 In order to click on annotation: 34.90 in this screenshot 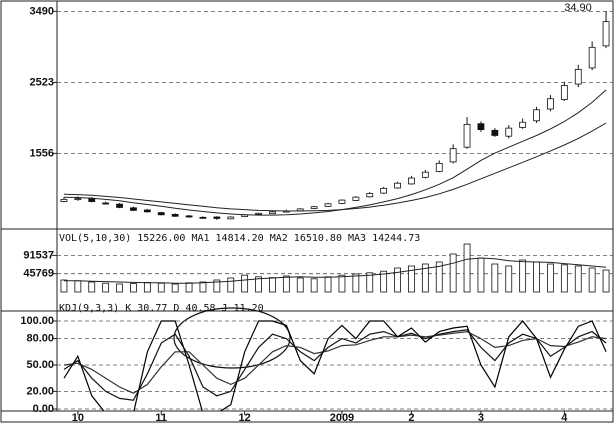, I will do `click(578, 8)`.